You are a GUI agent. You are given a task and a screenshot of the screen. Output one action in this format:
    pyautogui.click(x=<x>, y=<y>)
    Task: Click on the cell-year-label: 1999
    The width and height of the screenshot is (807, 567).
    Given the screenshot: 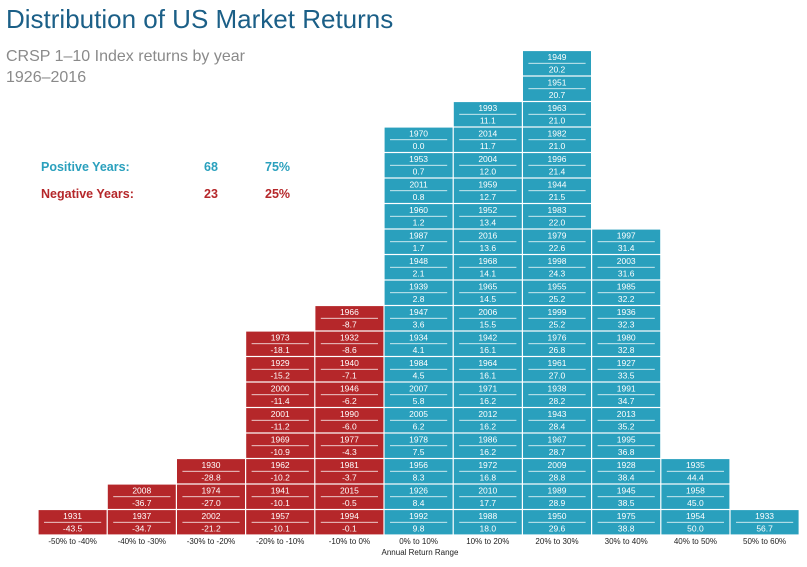 What is the action you would take?
    pyautogui.click(x=557, y=312)
    